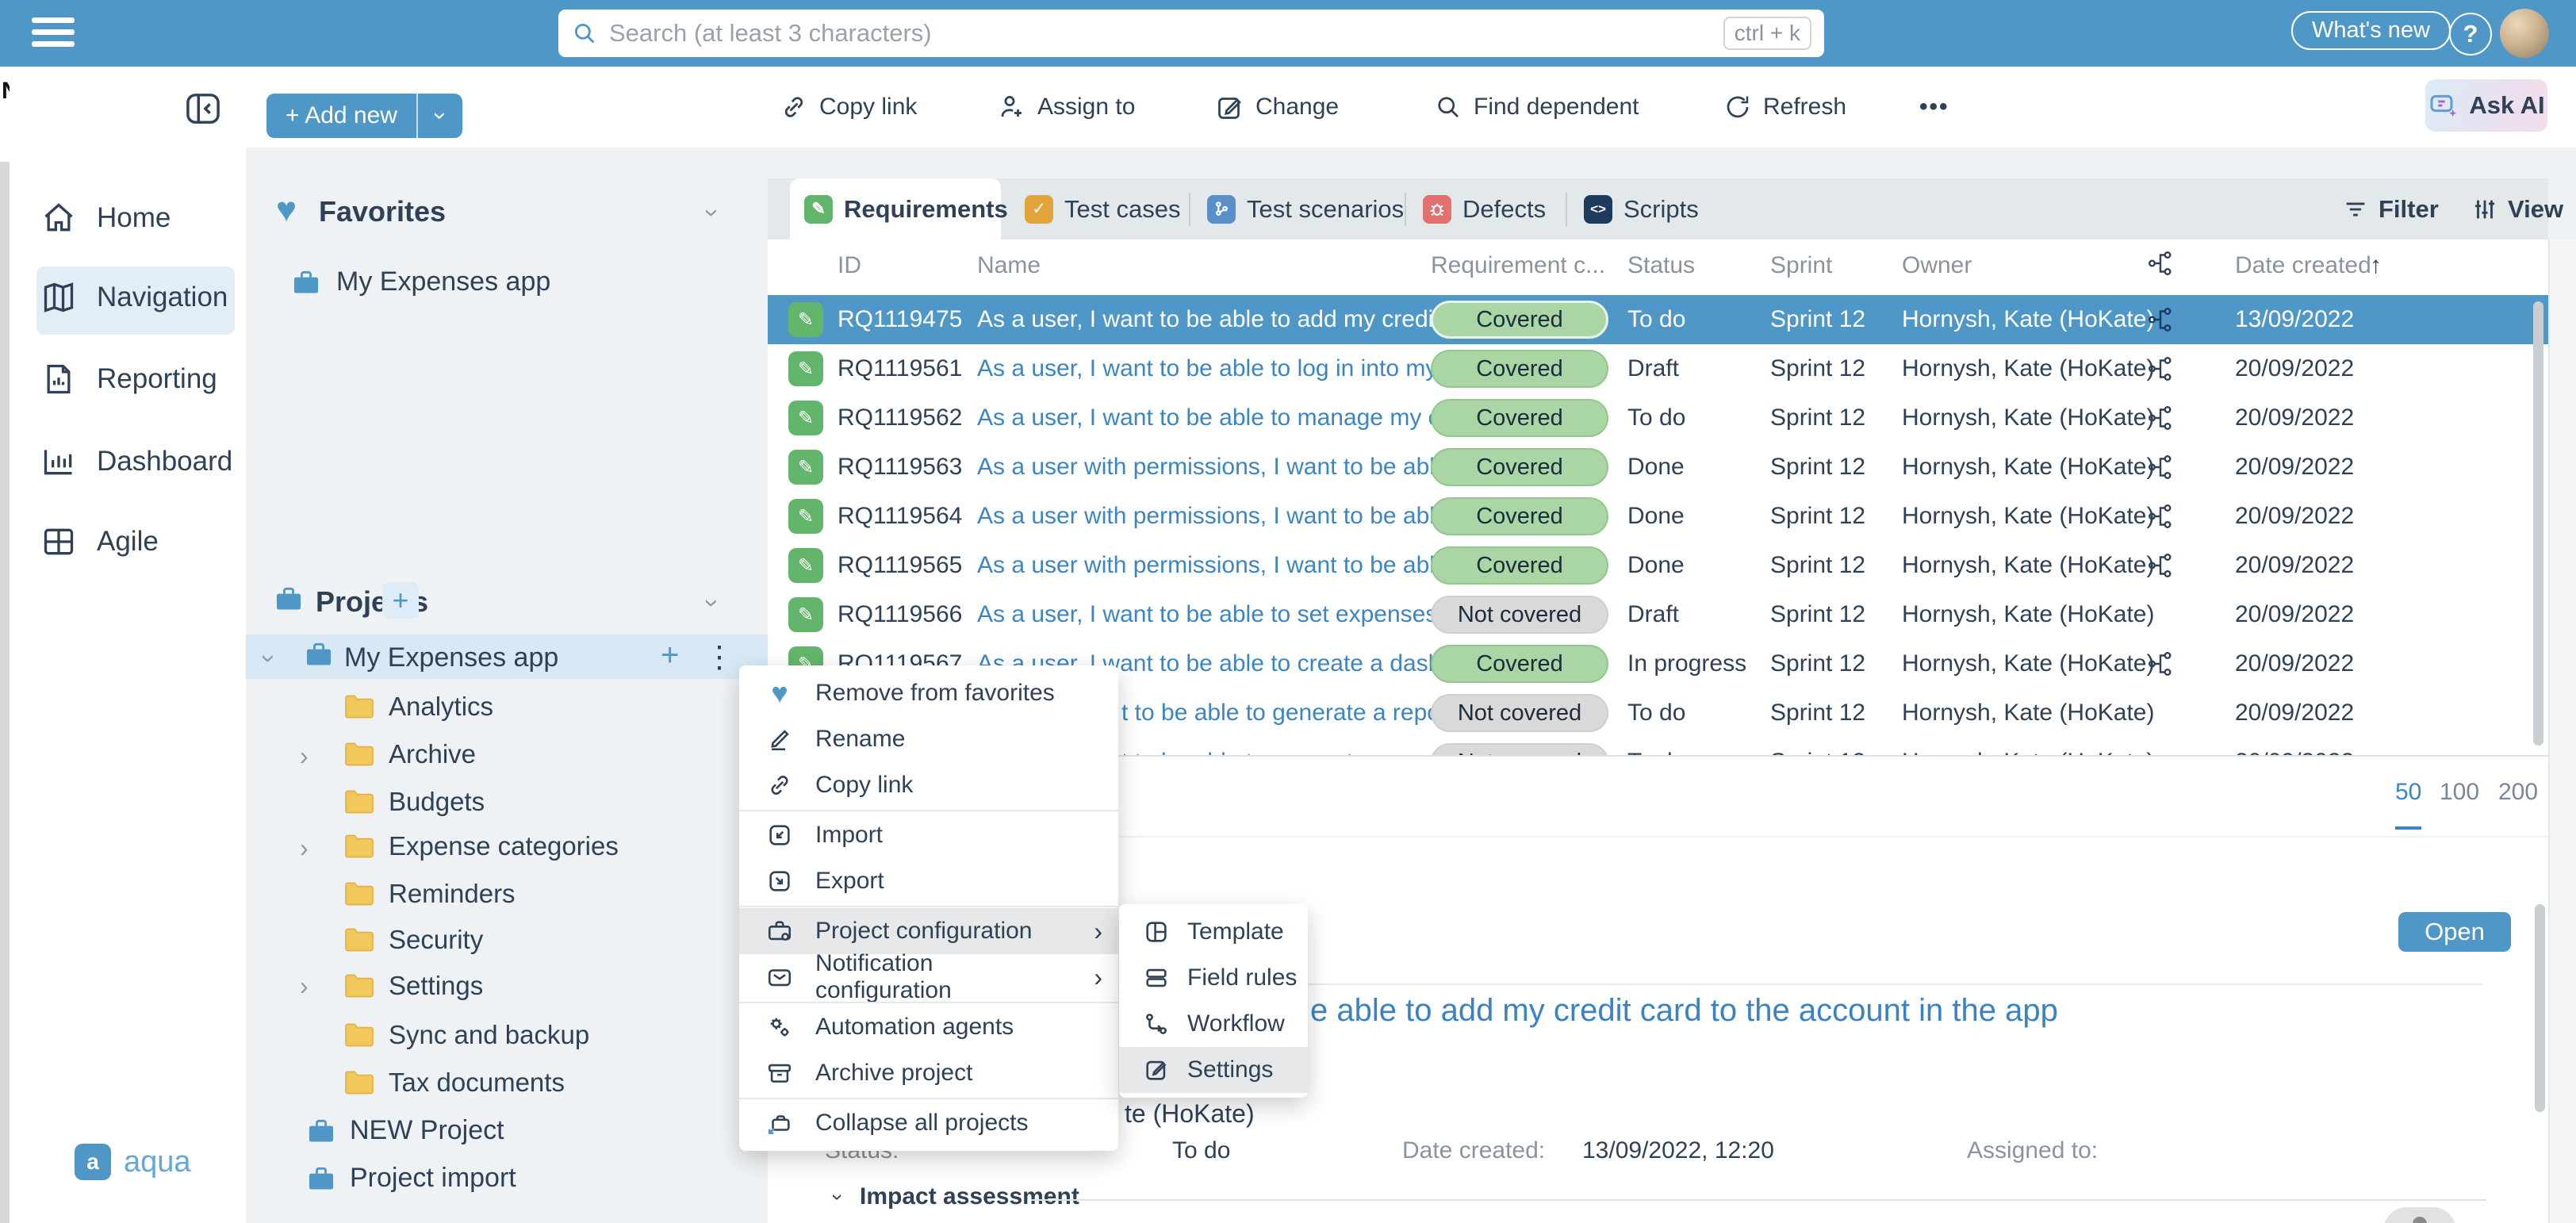  Describe the element at coordinates (1102, 209) in the screenshot. I see `tab-test-cases: ✓ Test cases` at that location.